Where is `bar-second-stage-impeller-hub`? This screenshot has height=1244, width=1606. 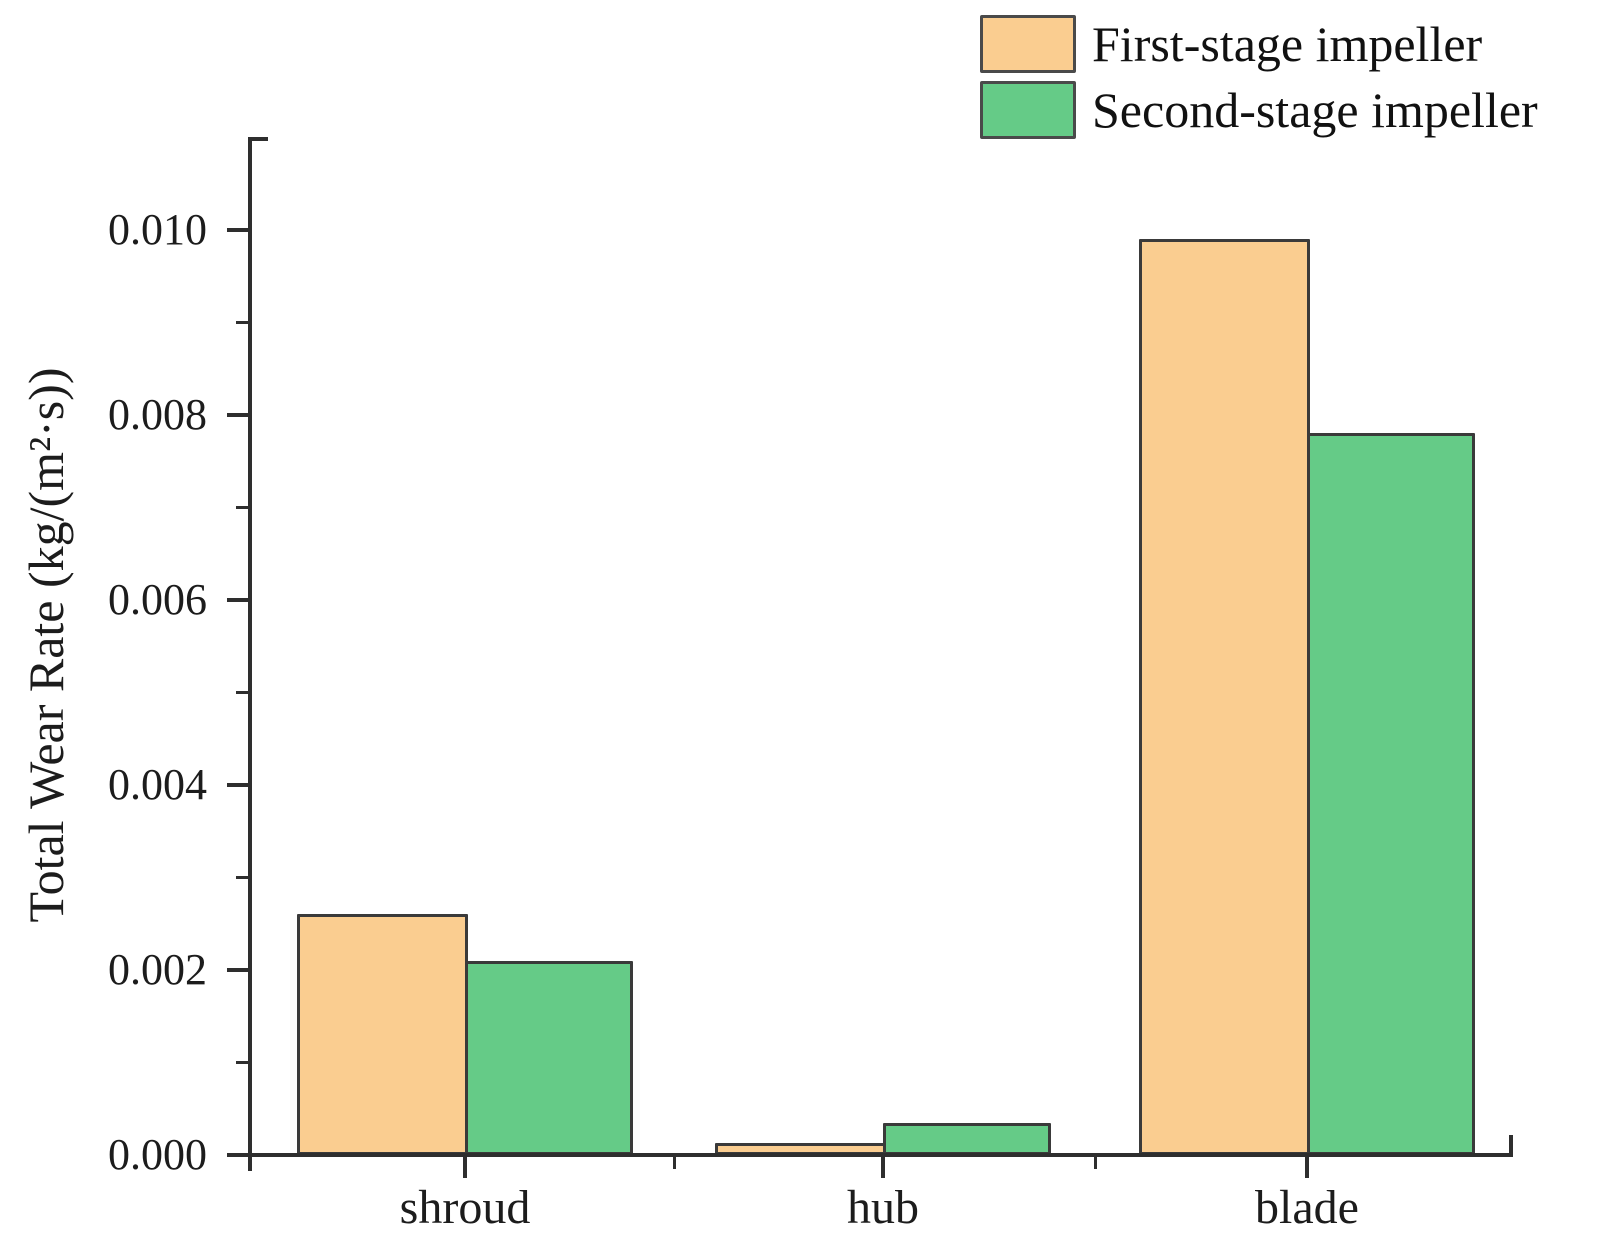 bar-second-stage-impeller-hub is located at coordinates (967, 1138).